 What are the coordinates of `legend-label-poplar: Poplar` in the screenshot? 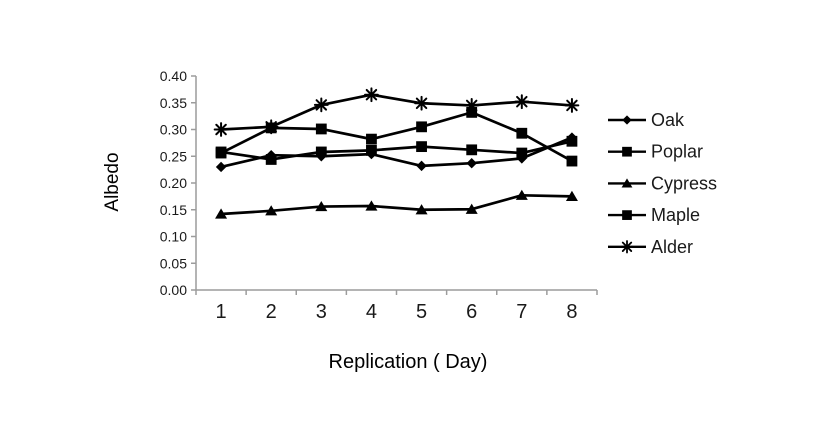 It's located at (677, 152).